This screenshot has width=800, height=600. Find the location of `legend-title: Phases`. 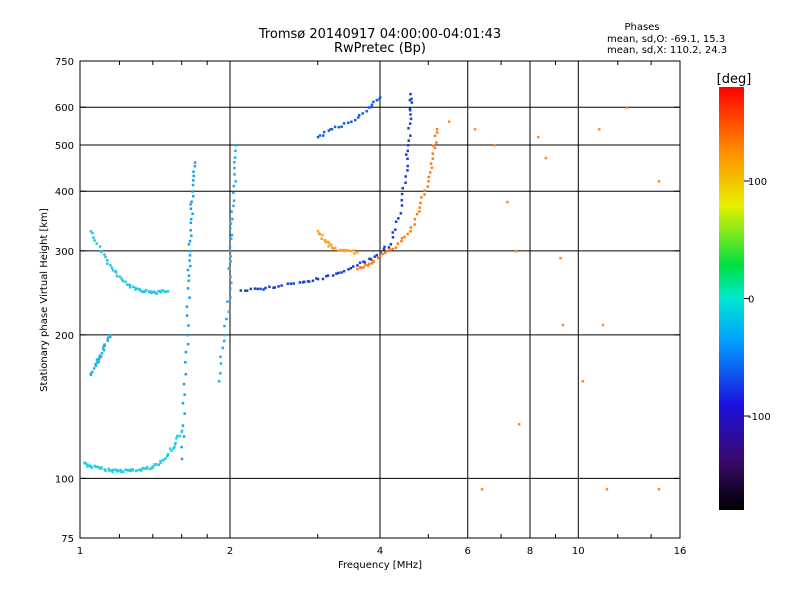

legend-title: Phases is located at coordinates (641, 27).